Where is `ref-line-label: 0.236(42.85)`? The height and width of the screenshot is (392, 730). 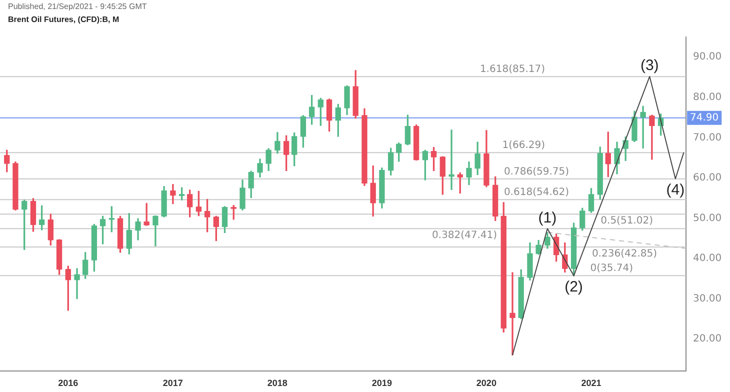 ref-line-label: 0.236(42.85) is located at coordinates (625, 254).